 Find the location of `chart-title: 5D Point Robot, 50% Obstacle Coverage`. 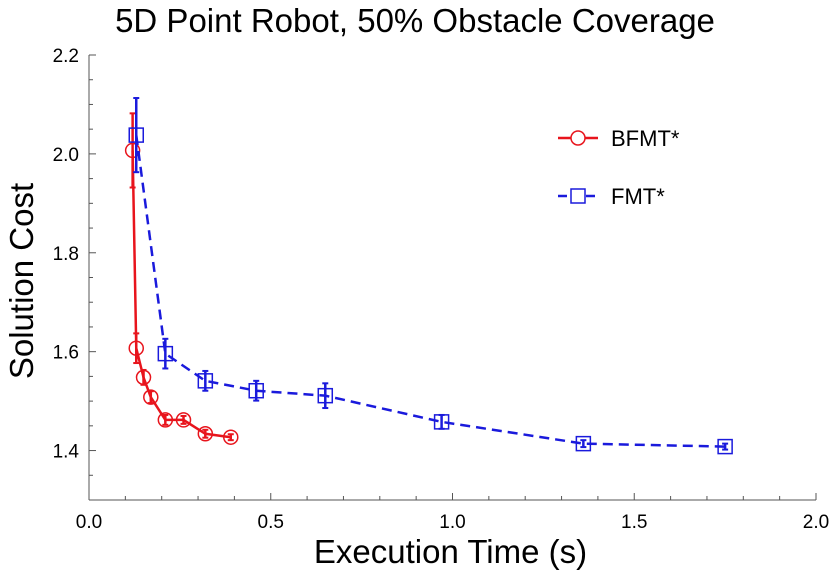

chart-title: 5D Point Robot, 50% Obstacle Coverage is located at coordinates (415, 20).